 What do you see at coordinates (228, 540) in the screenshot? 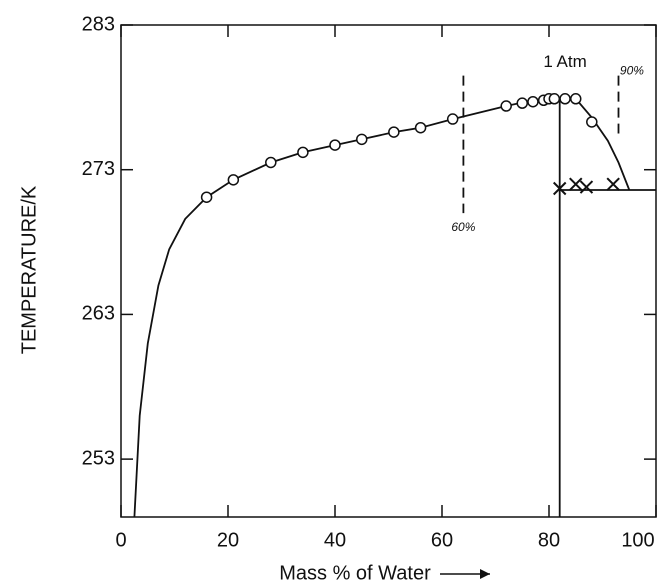
I see `x-tick-label: 20` at bounding box center [228, 540].